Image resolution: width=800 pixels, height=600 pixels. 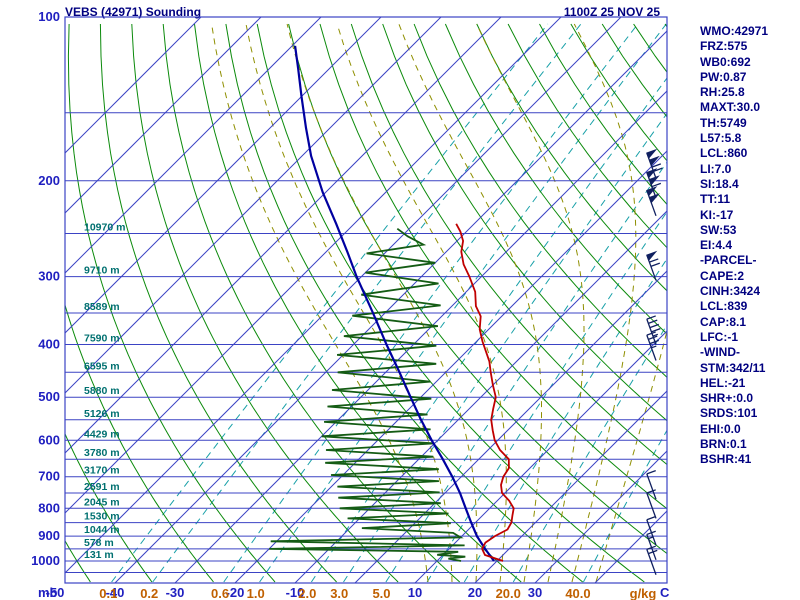 What do you see at coordinates (508, 593) in the screenshot?
I see `mixing-axis-label: 20.0` at bounding box center [508, 593].